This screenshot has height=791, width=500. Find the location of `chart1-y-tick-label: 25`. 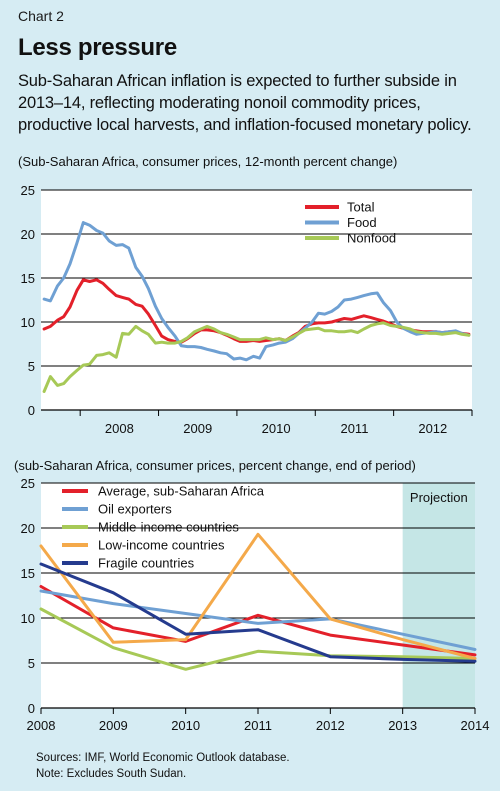

chart1-y-tick-label: 25 is located at coordinates (28, 190).